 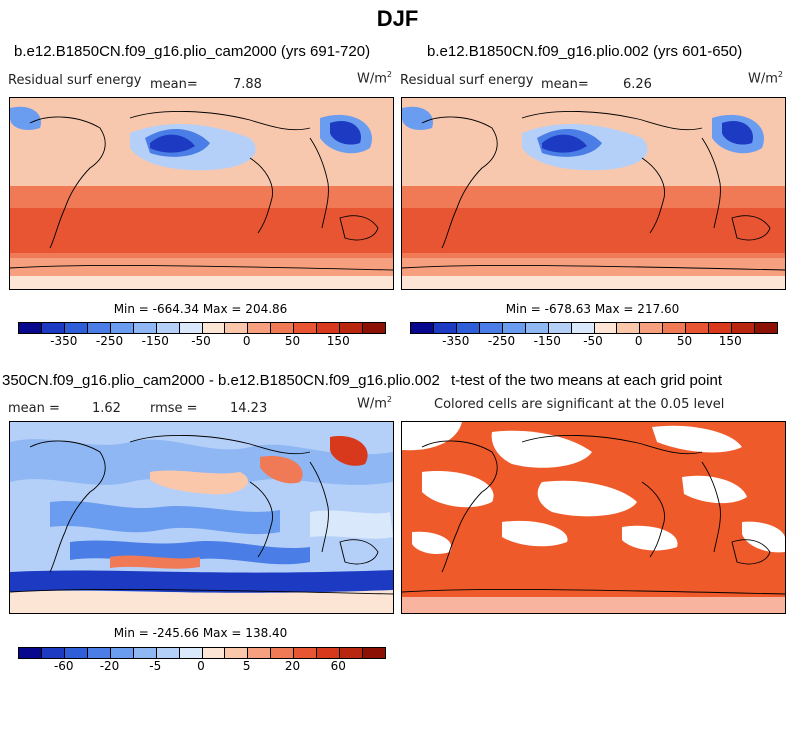 I want to click on colorbar-ticks-top-right: -350 -250 -150 -50 0 50 150, so click(x=593, y=342).